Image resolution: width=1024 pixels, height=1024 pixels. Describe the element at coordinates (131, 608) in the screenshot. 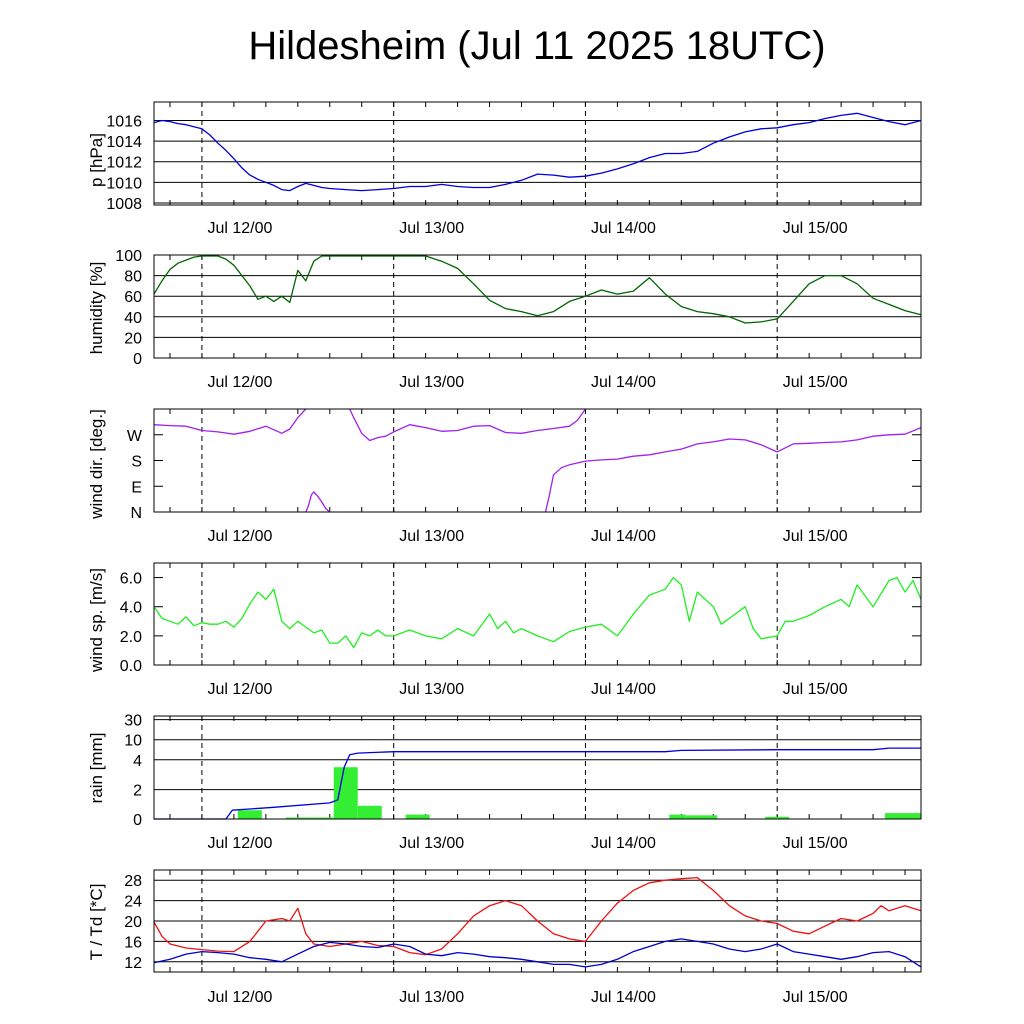

I see `y-tick-label: 4.0` at that location.